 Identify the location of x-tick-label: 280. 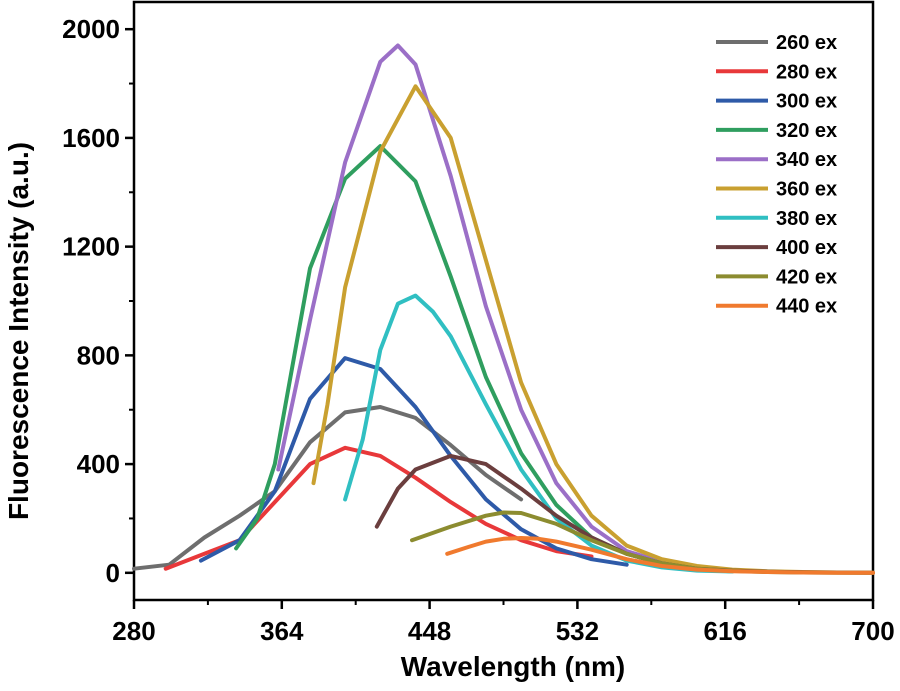
(133, 631).